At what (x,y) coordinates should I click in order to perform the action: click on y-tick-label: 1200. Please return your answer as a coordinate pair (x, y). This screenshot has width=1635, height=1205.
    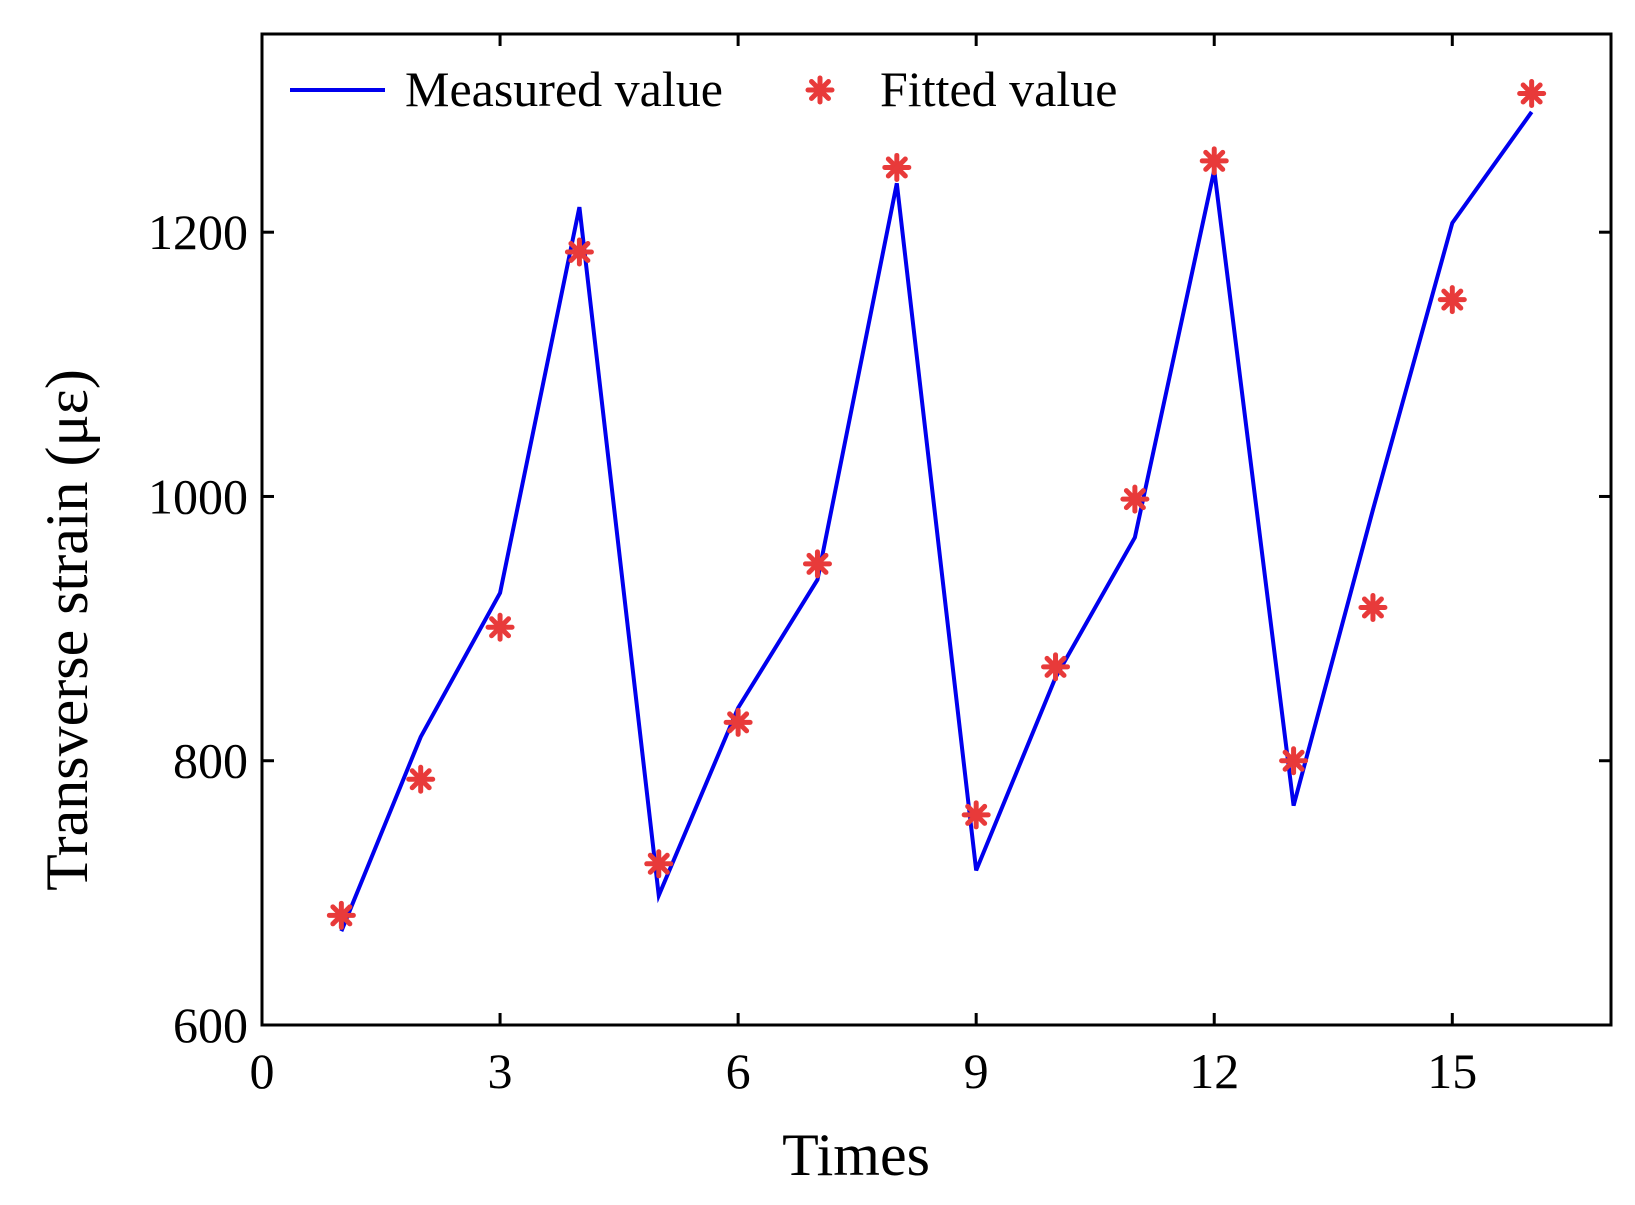
    Looking at the image, I should click on (198, 232).